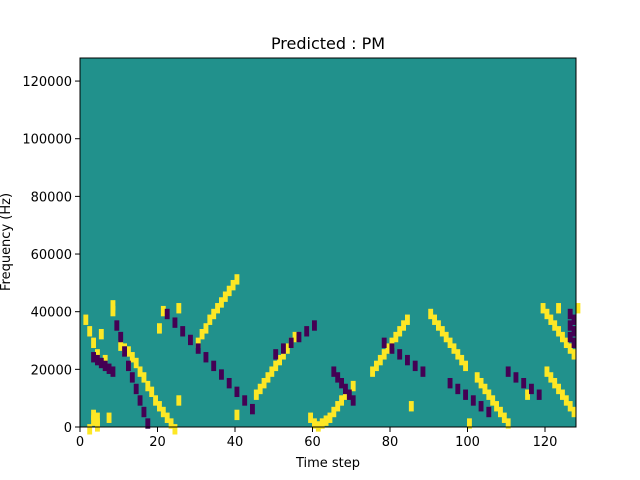 The image size is (640, 480). I want to click on chart-title: Predicted : PM, so click(328, 43).